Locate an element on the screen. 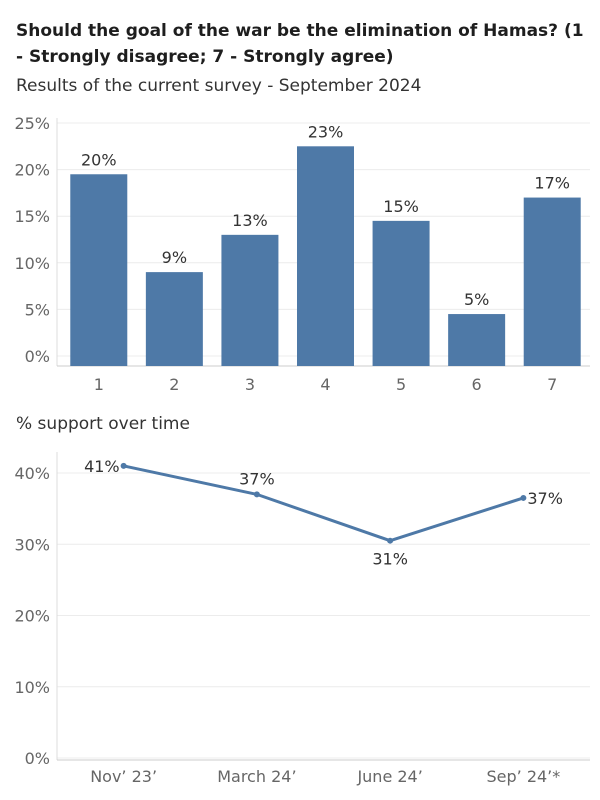 The height and width of the screenshot is (800, 600). bar-value-label: 9% is located at coordinates (174, 257).